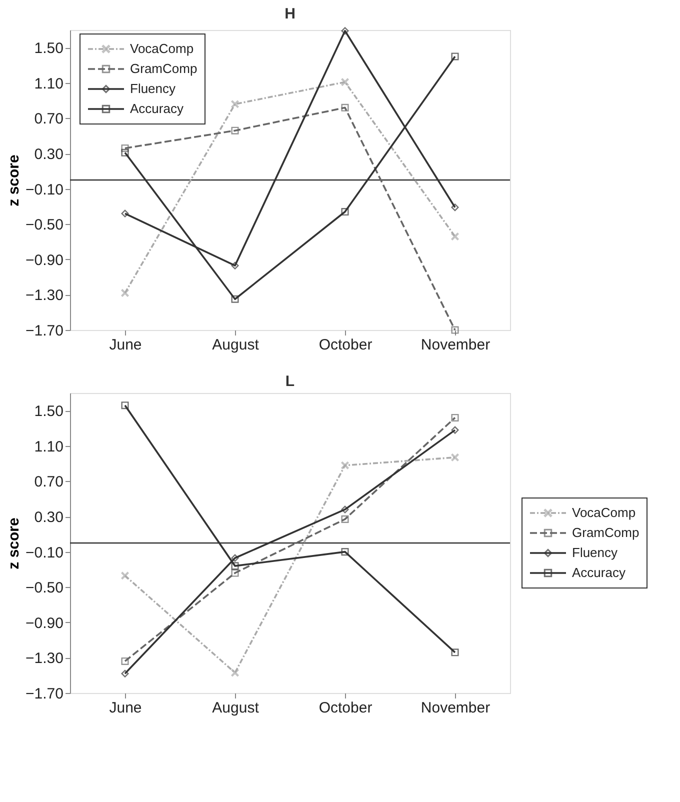 This screenshot has height=802, width=680. Describe the element at coordinates (290, 13) in the screenshot. I see `chart-title: H` at that location.